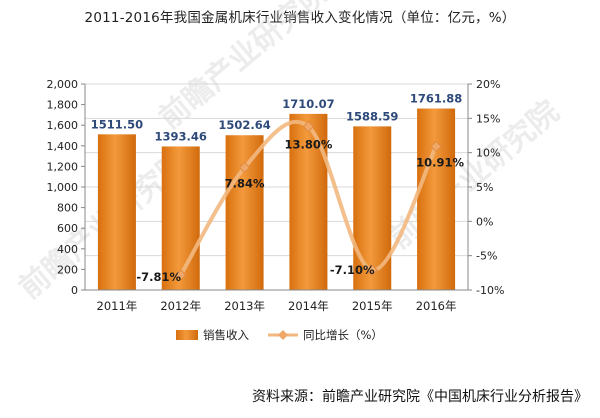 Image resolution: width=600 pixels, height=418 pixels. I want to click on y-right-tick-label: -5%, so click(486, 256).